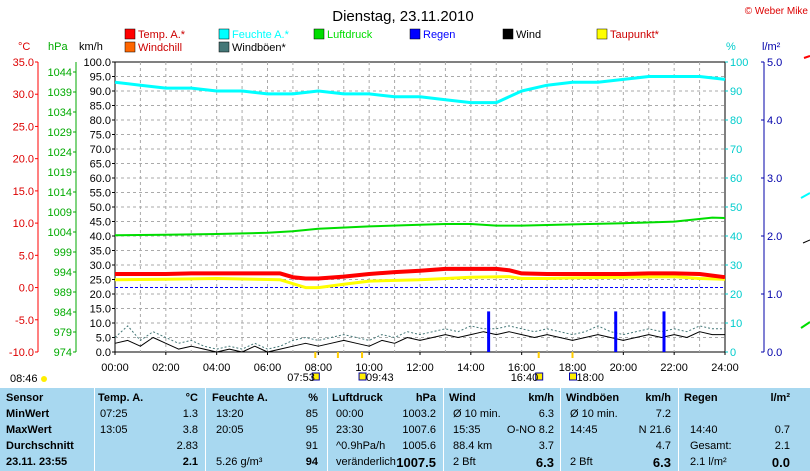 This screenshot has width=810, height=471. Describe the element at coordinates (774, 353) in the screenshot. I see `rain-tick-label: 0.0` at that location.